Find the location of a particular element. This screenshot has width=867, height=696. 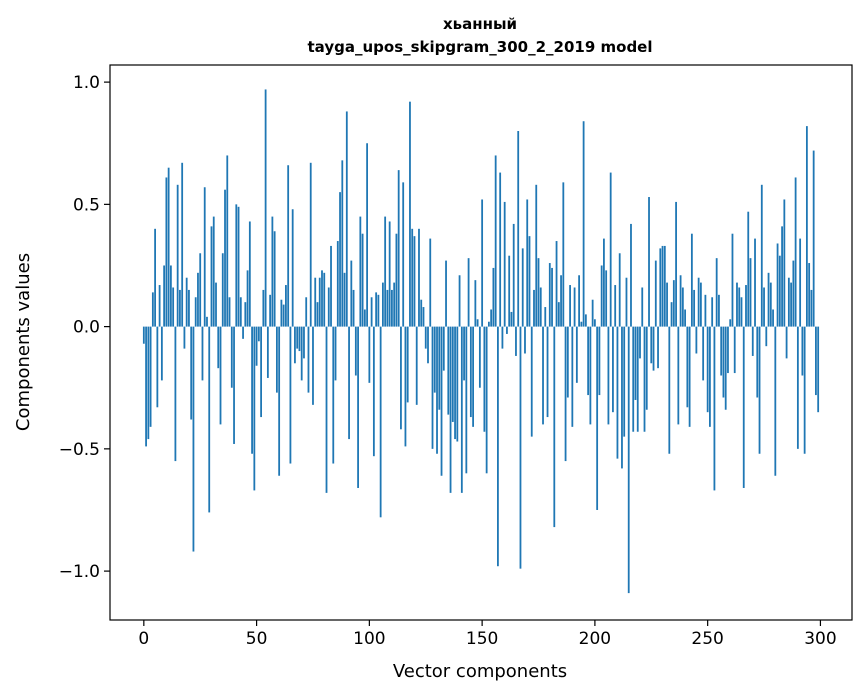

x-tick-label: 0 is located at coordinates (143, 639).